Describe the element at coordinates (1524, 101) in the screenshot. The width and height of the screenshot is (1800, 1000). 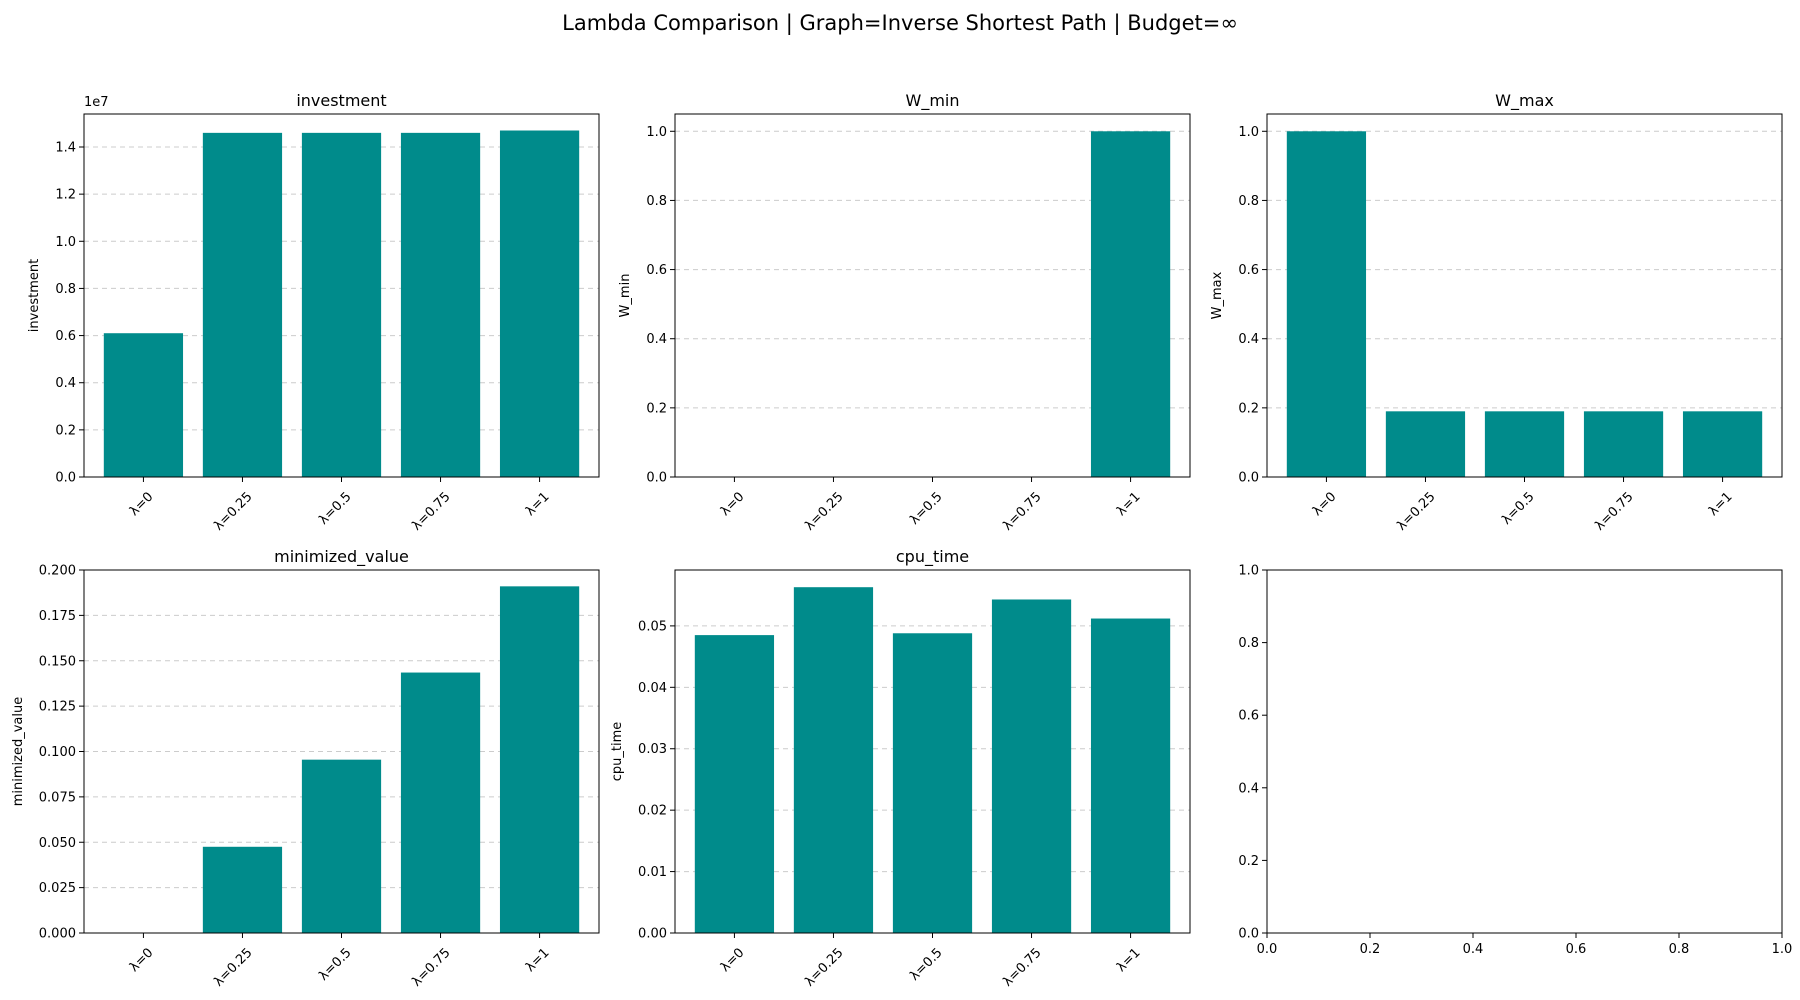
I see `subplot-title: W_max` at that location.